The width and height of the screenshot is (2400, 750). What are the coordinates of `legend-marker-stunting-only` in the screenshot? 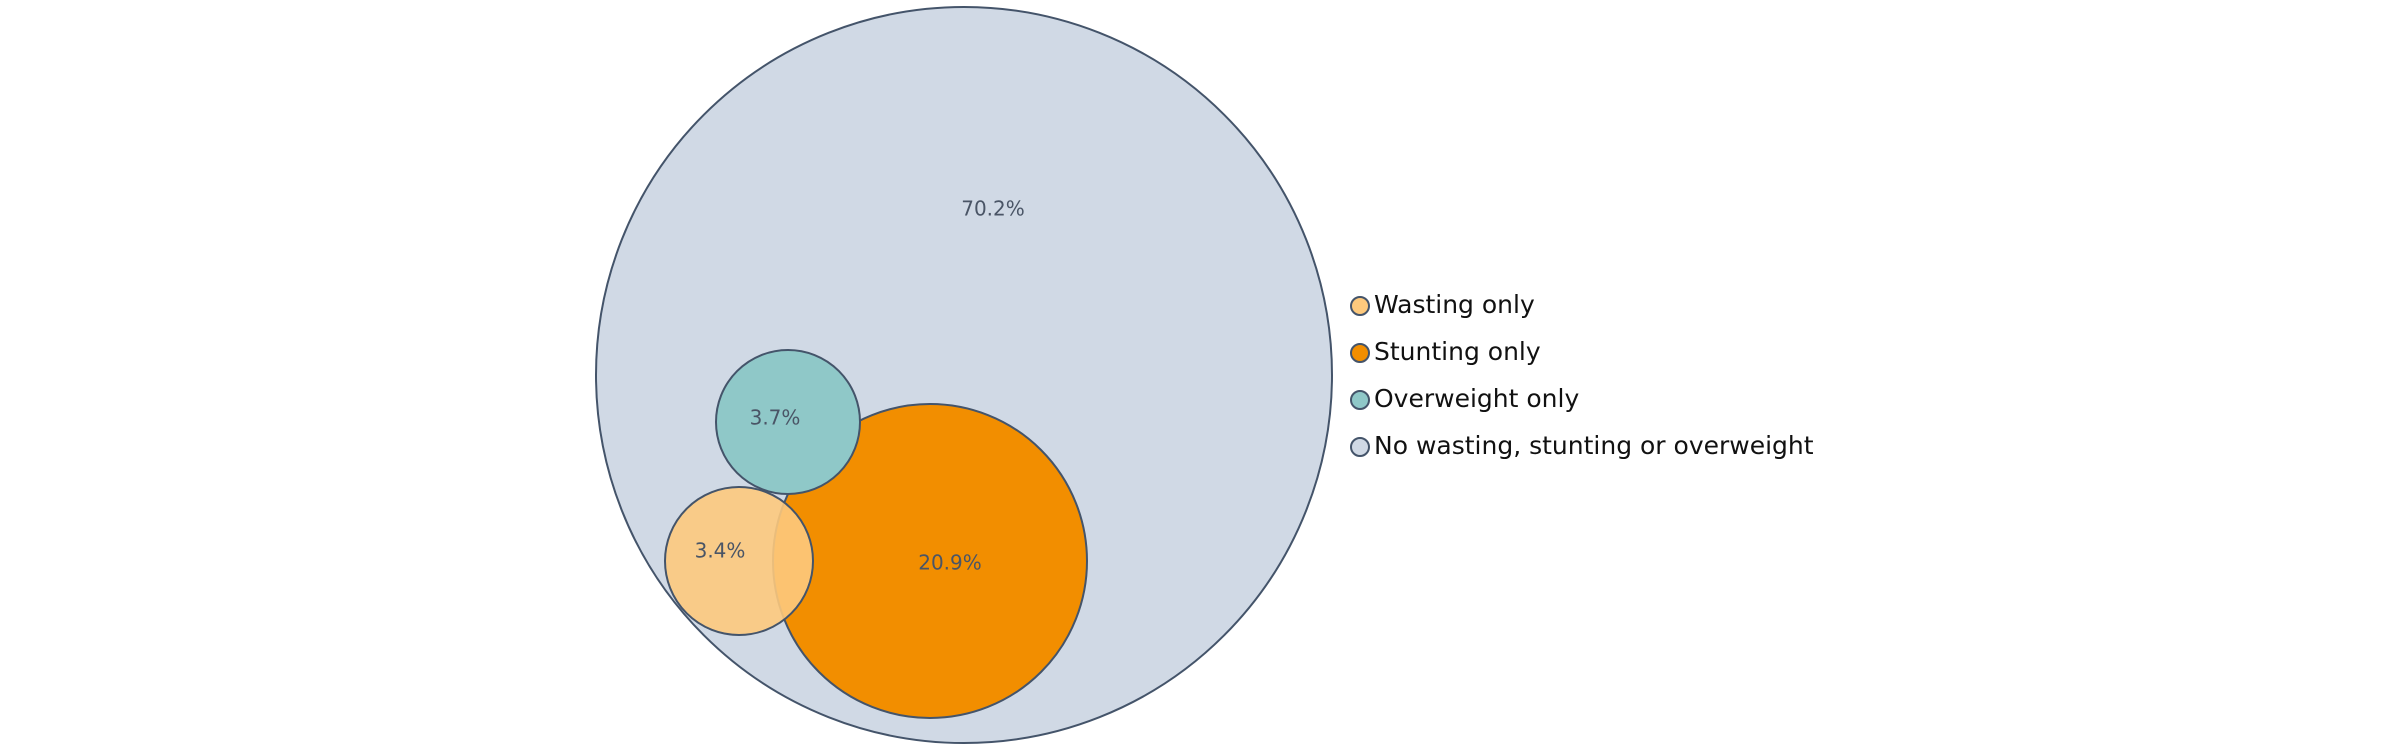 It's located at (1360, 353).